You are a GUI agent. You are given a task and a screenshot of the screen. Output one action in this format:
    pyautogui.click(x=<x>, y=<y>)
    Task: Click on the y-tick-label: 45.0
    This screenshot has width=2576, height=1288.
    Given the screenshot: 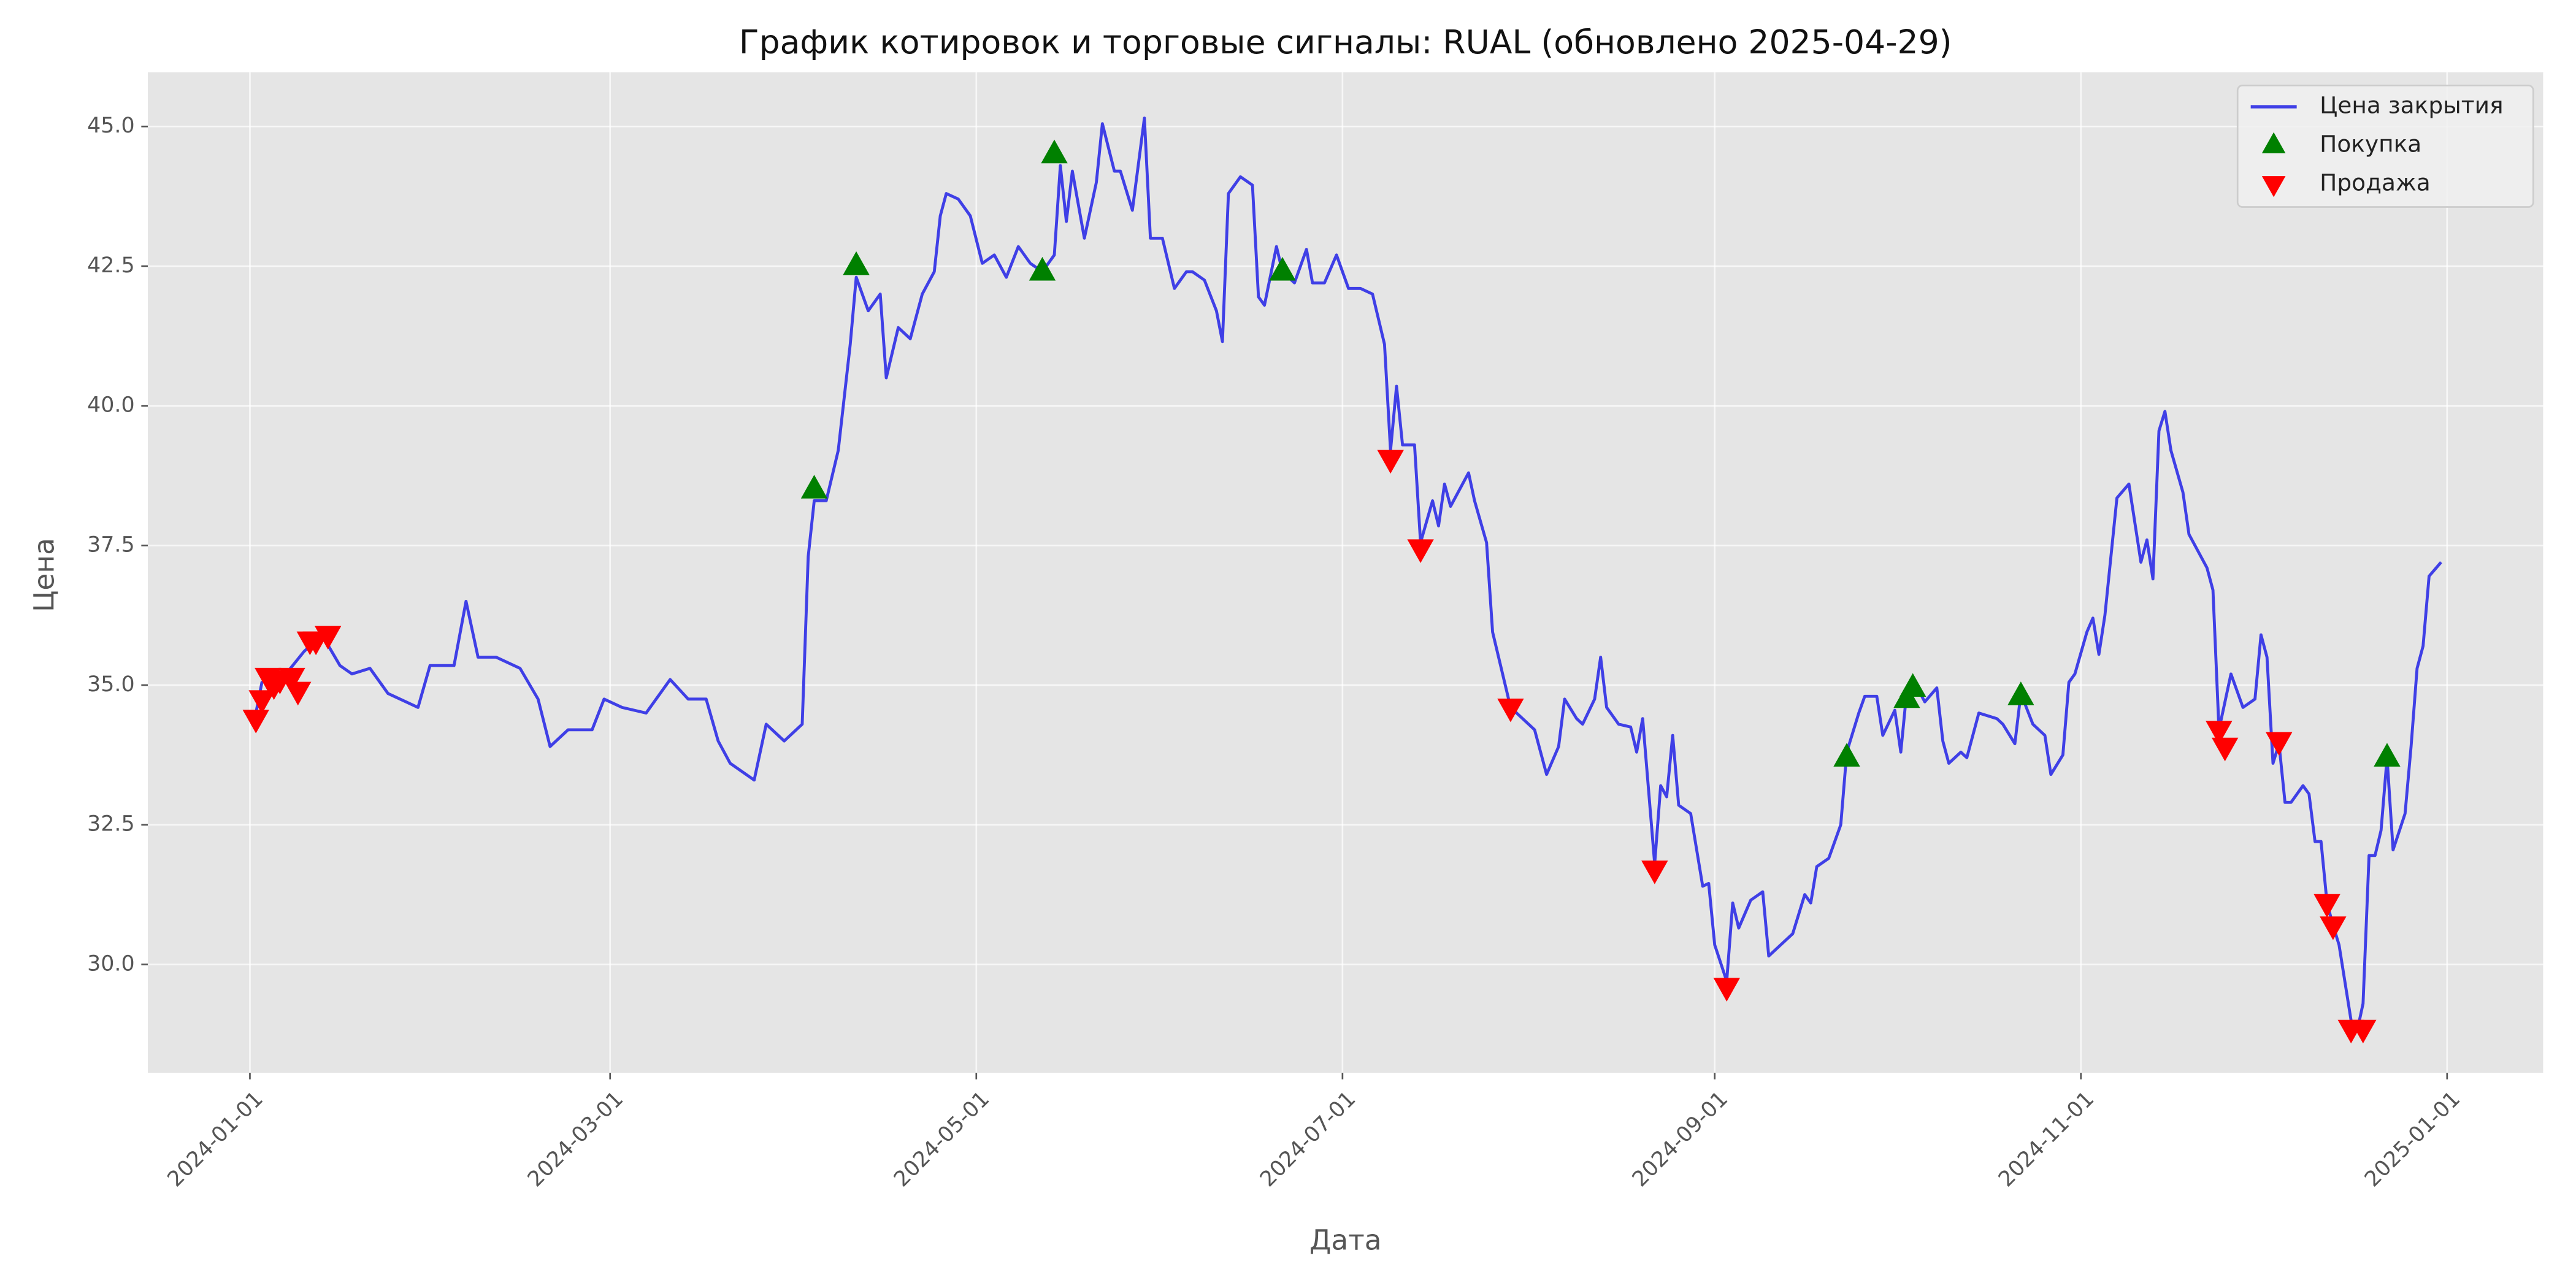 What is the action you would take?
    pyautogui.click(x=111, y=125)
    